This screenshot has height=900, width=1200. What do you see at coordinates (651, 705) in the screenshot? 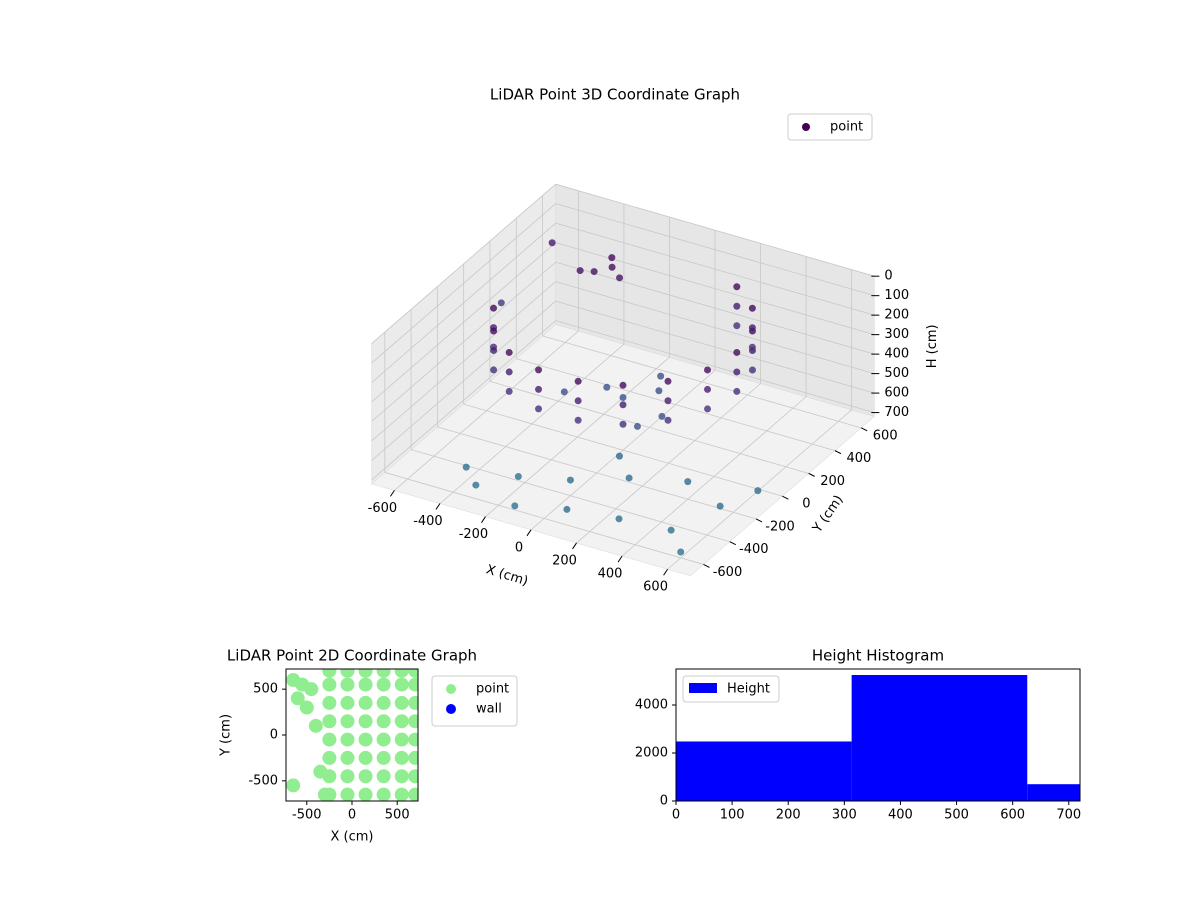
I see `y-tick-label: 4000` at bounding box center [651, 705].